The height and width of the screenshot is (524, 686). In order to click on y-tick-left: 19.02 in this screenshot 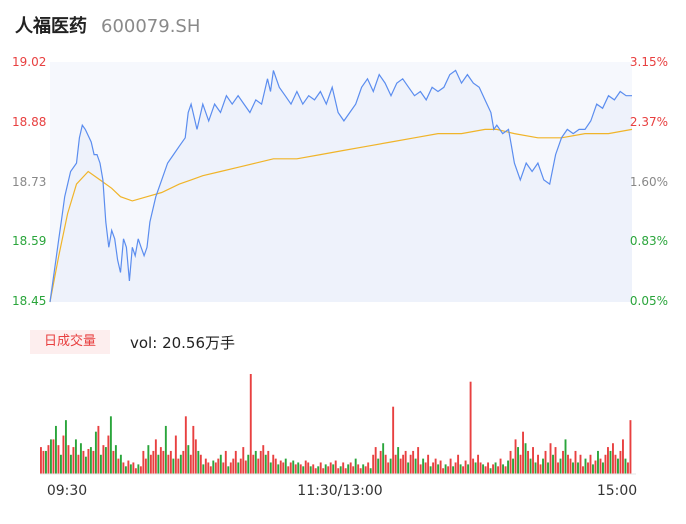, I will do `click(29, 62)`.